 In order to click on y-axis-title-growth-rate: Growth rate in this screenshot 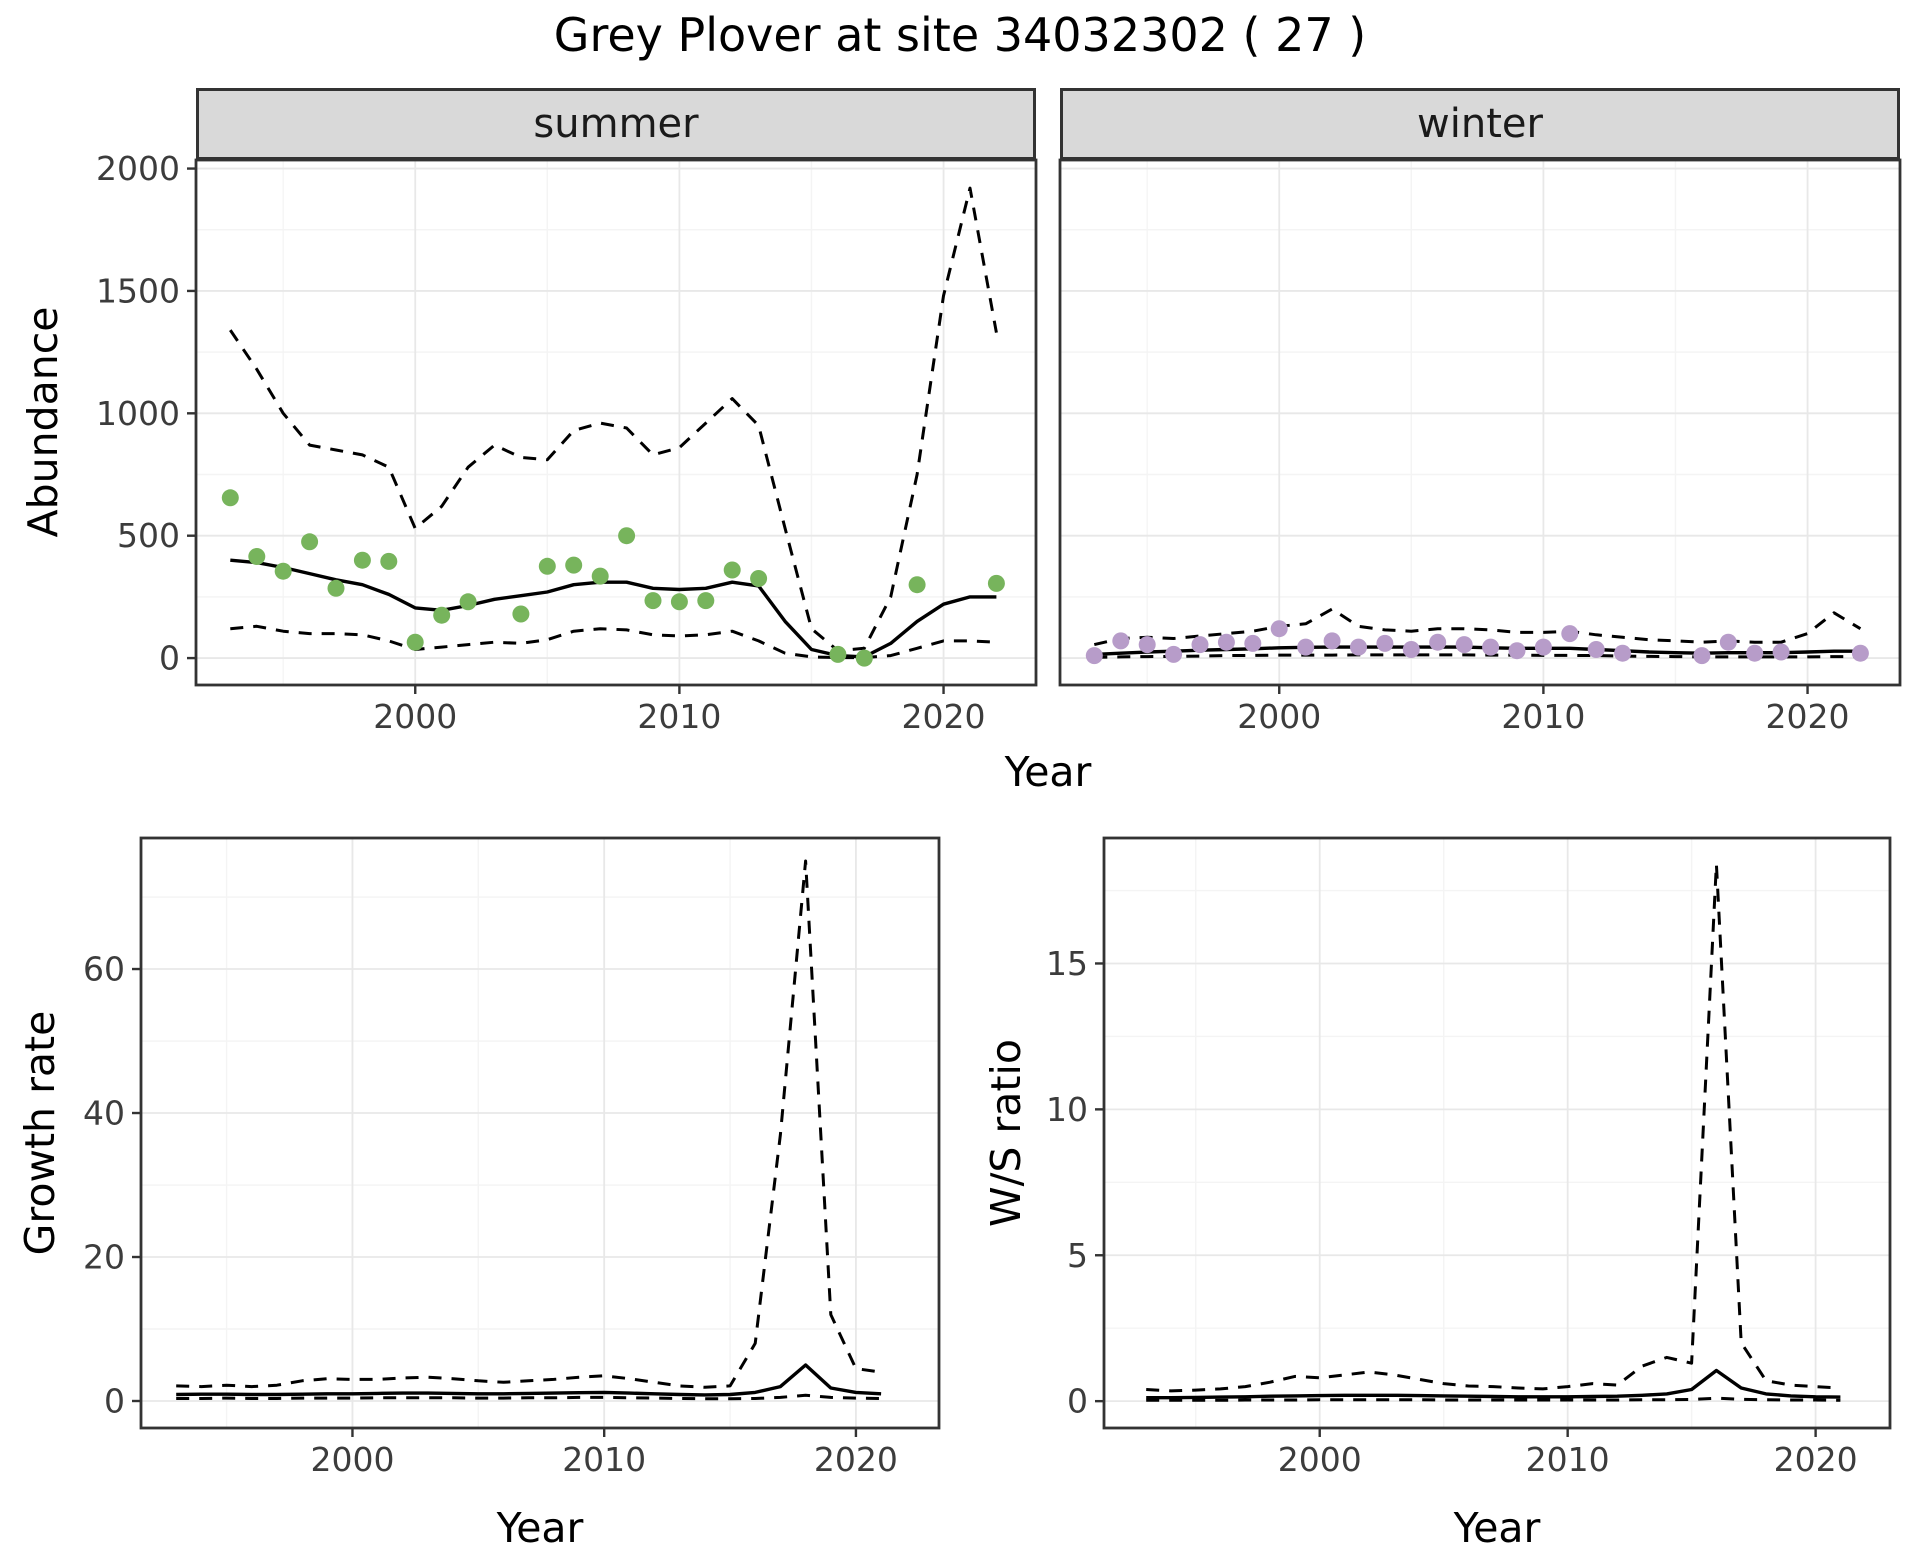, I will do `click(40, 1133)`.